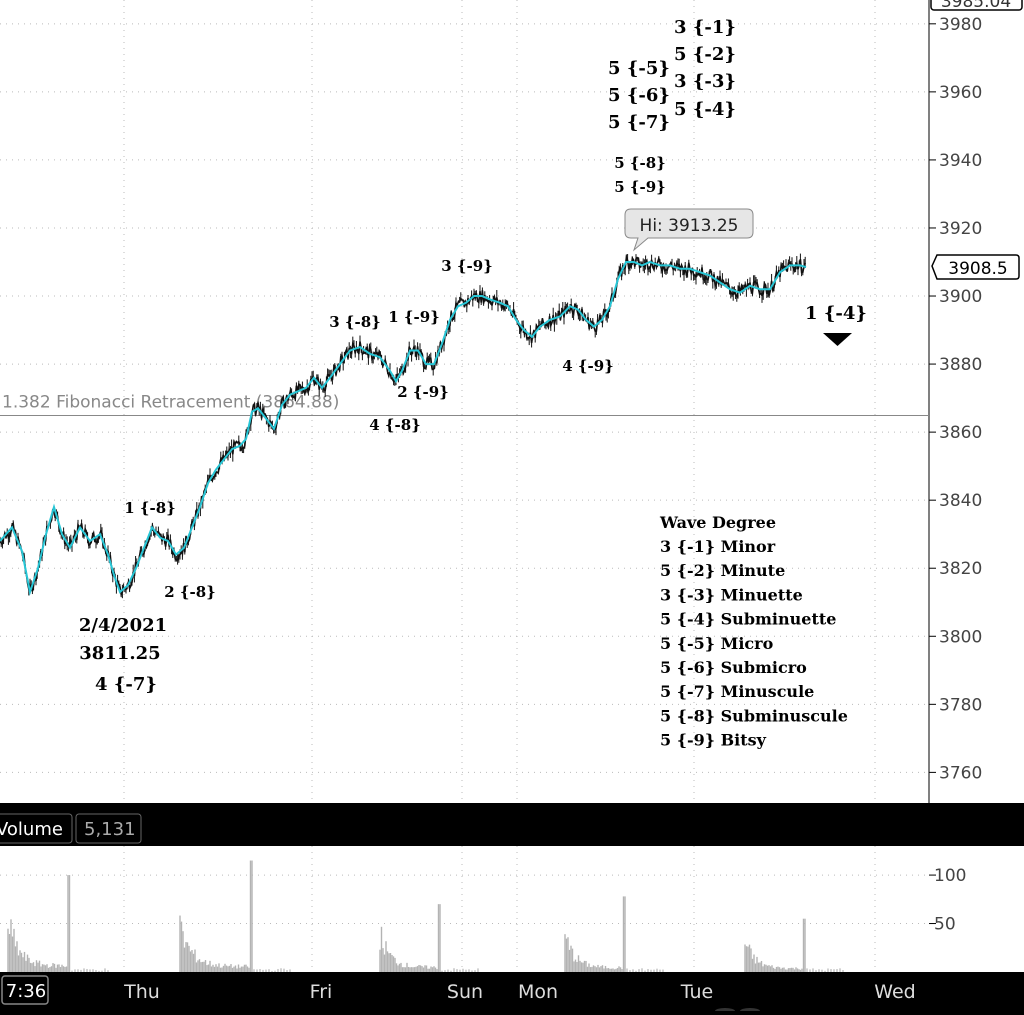 The image size is (1024, 1015). What do you see at coordinates (960, 93) in the screenshot?
I see `price-tick-label: 3960` at bounding box center [960, 93].